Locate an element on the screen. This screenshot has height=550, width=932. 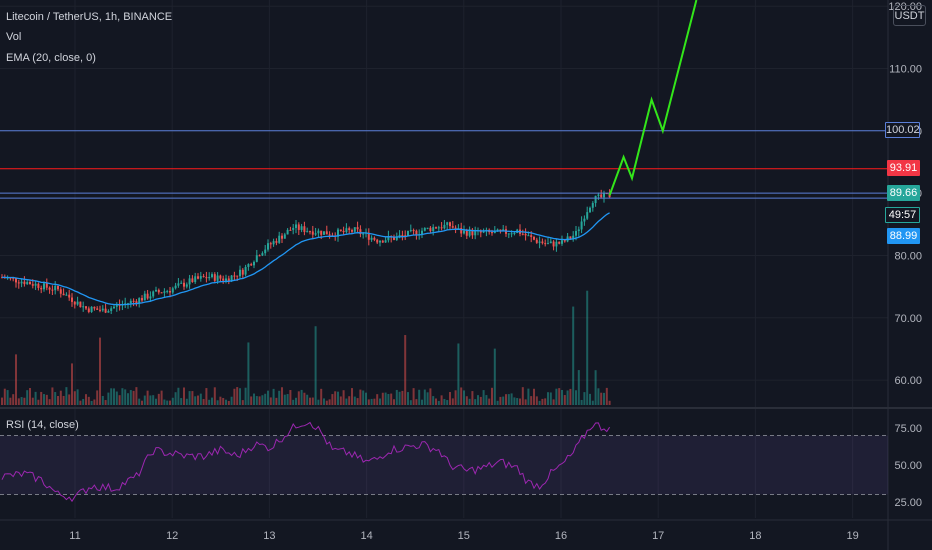
price-tick-label: 70.00 is located at coordinates (908, 319).